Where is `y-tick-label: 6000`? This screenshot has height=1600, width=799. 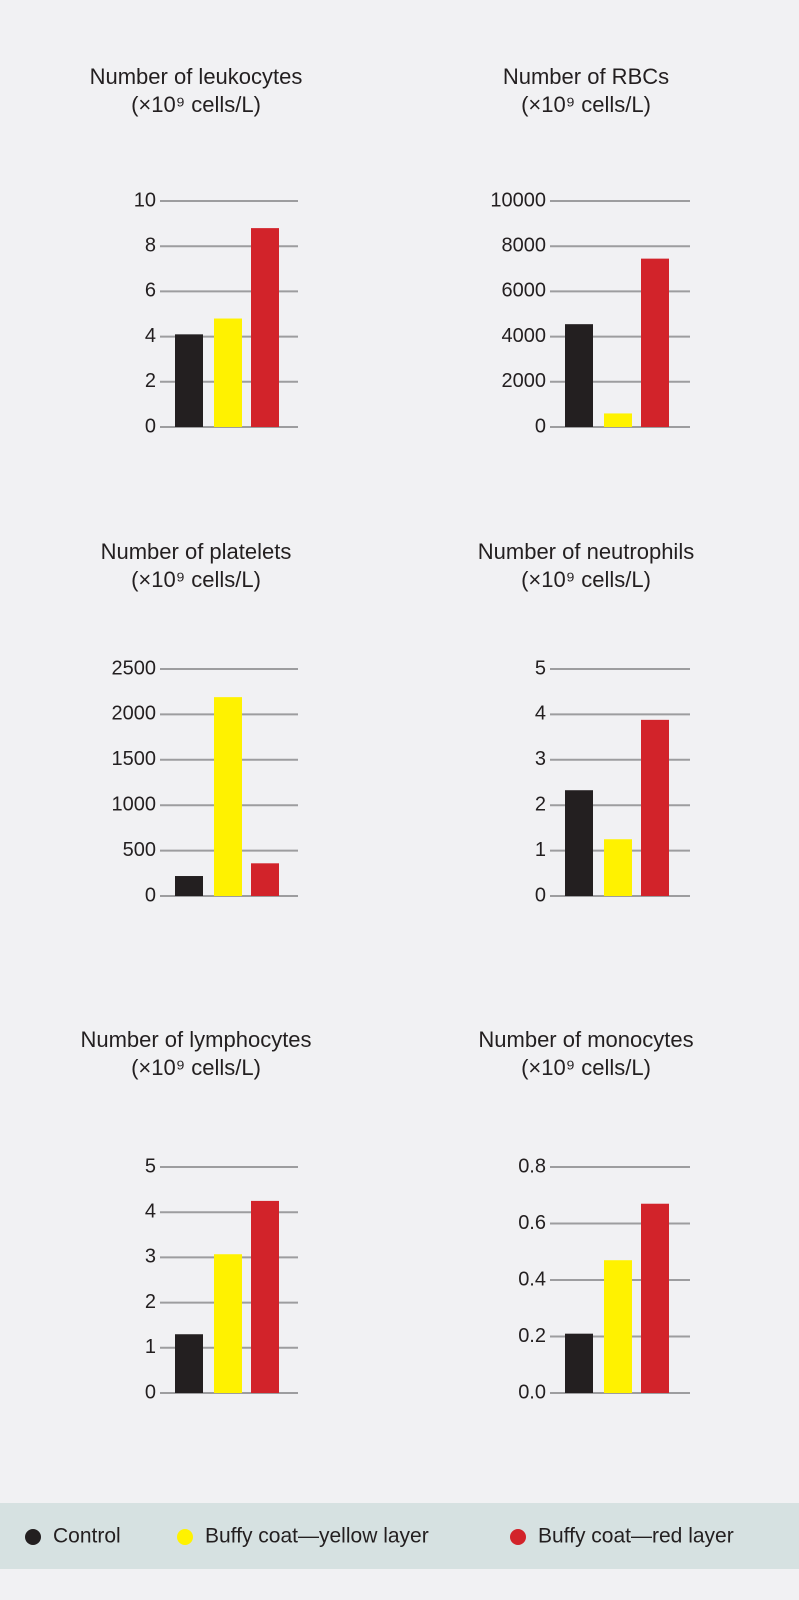 y-tick-label: 6000 is located at coordinates (524, 291).